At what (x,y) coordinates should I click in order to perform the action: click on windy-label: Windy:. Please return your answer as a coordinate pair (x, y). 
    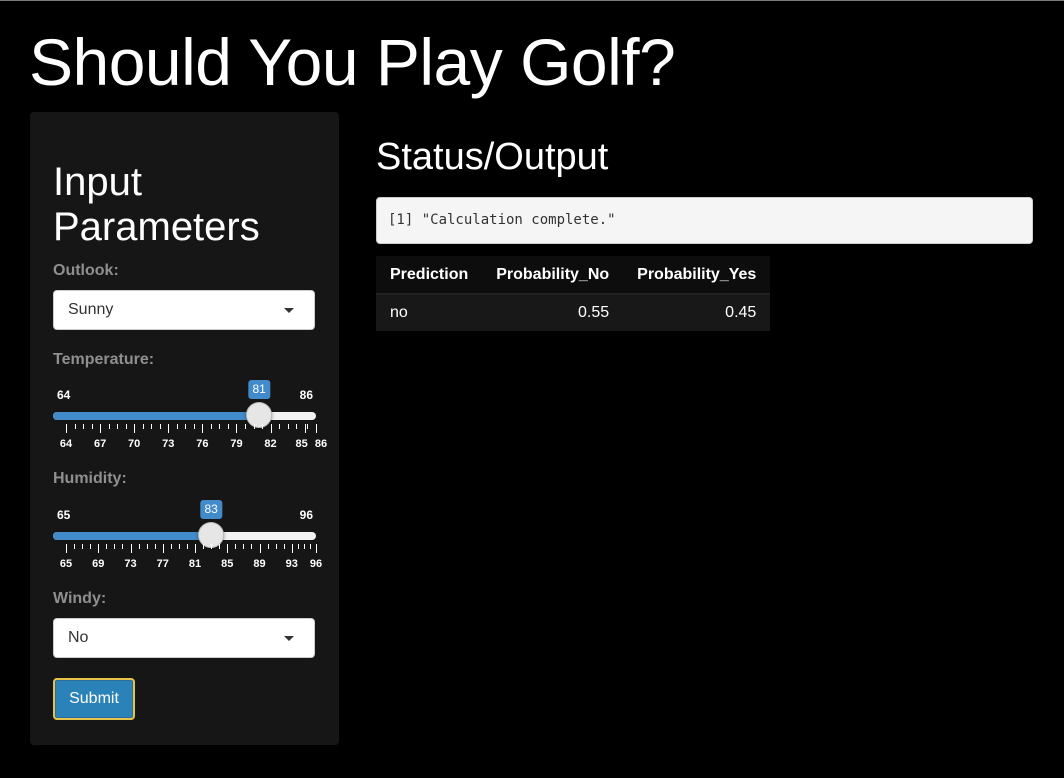
    Looking at the image, I should click on (80, 598).